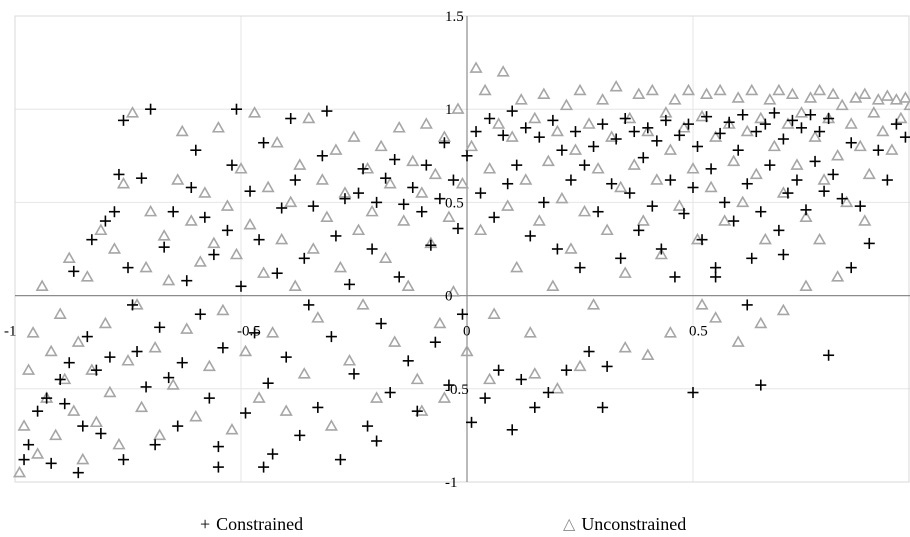 This screenshot has height=537, width=910. Describe the element at coordinates (10, 332) in the screenshot. I see `x-tick-label: -1` at that location.